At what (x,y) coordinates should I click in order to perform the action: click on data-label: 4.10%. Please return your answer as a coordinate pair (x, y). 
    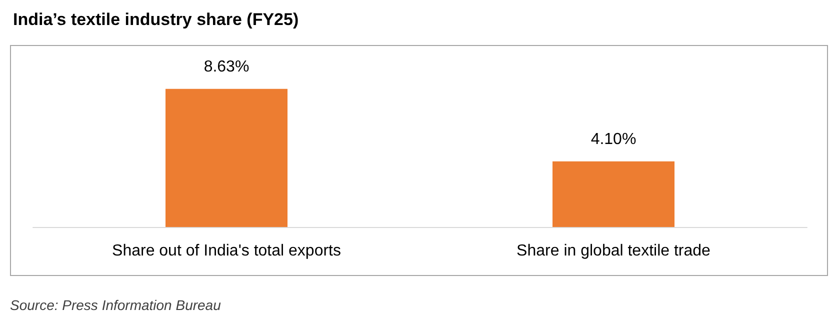
    Looking at the image, I should click on (613, 139).